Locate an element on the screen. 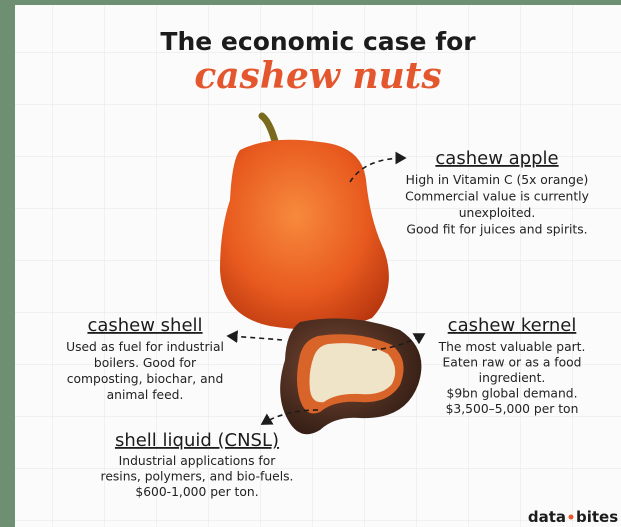  label-line: ingredient. is located at coordinates (512, 378).